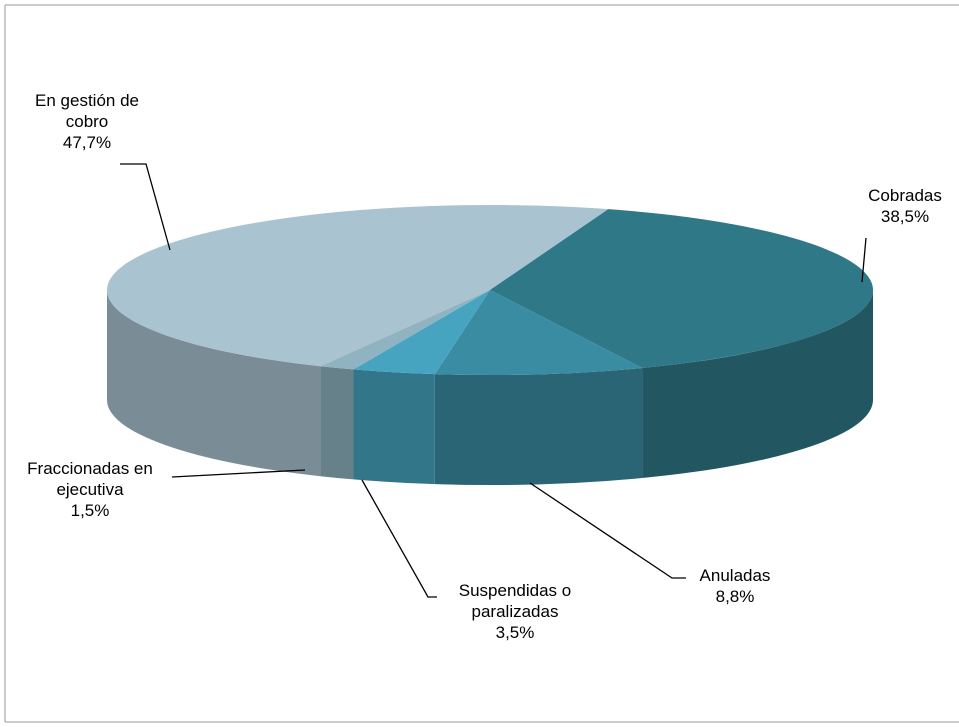 The width and height of the screenshot is (959, 727). I want to click on label-name: Suspendidas o paralizadas, so click(515, 601).